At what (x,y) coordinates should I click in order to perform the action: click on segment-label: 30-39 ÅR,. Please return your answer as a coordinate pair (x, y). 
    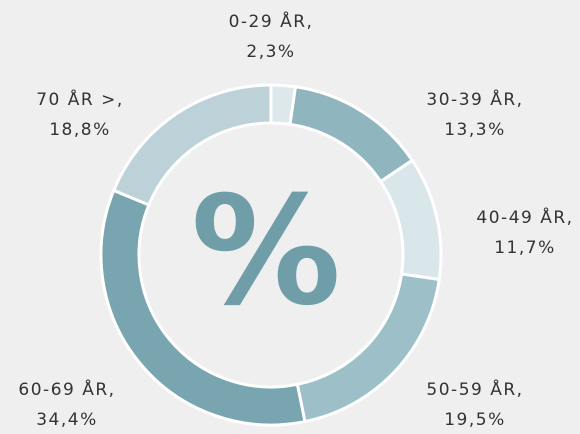
    Looking at the image, I should click on (474, 99).